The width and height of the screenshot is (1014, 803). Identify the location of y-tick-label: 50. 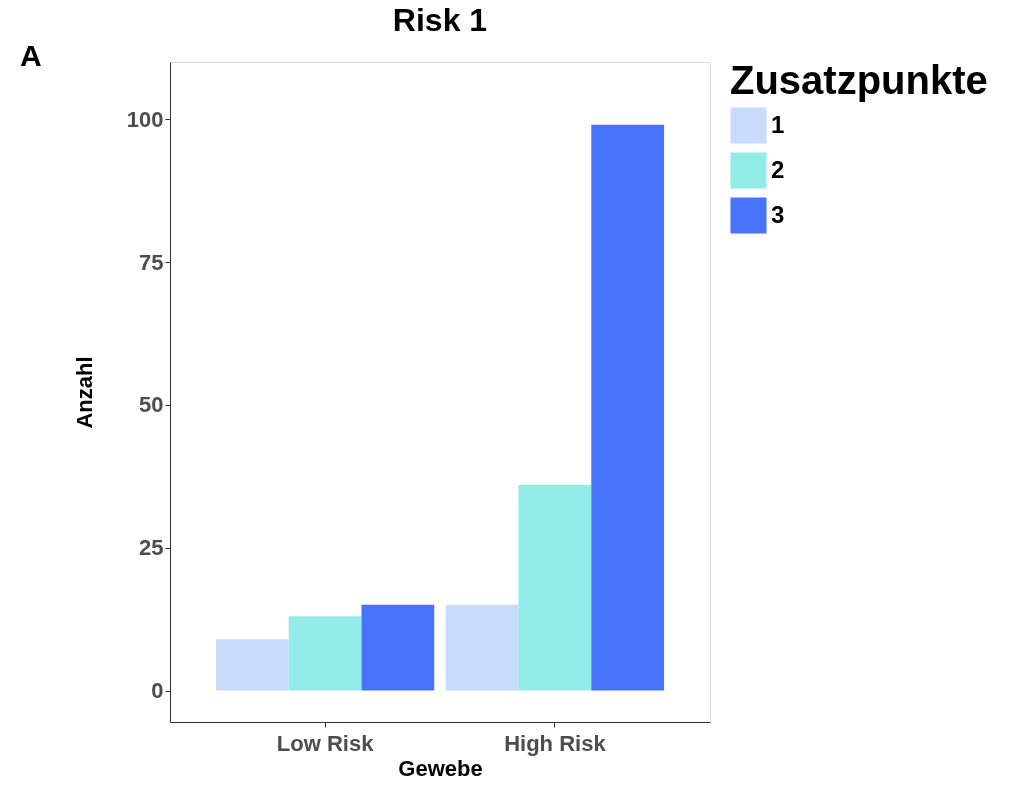
(151, 405).